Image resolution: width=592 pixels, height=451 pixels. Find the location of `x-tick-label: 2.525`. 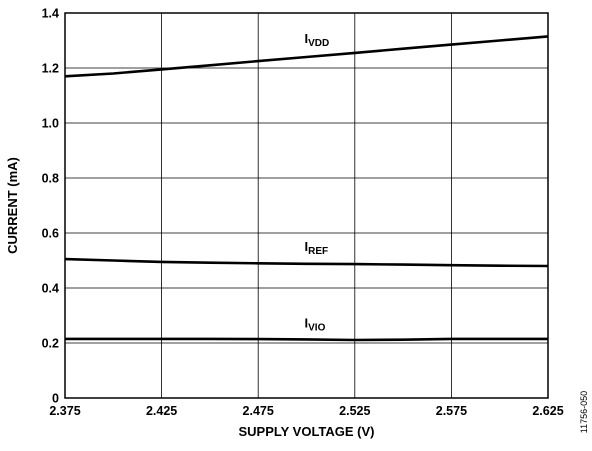

x-tick-label: 2.525 is located at coordinates (354, 411).